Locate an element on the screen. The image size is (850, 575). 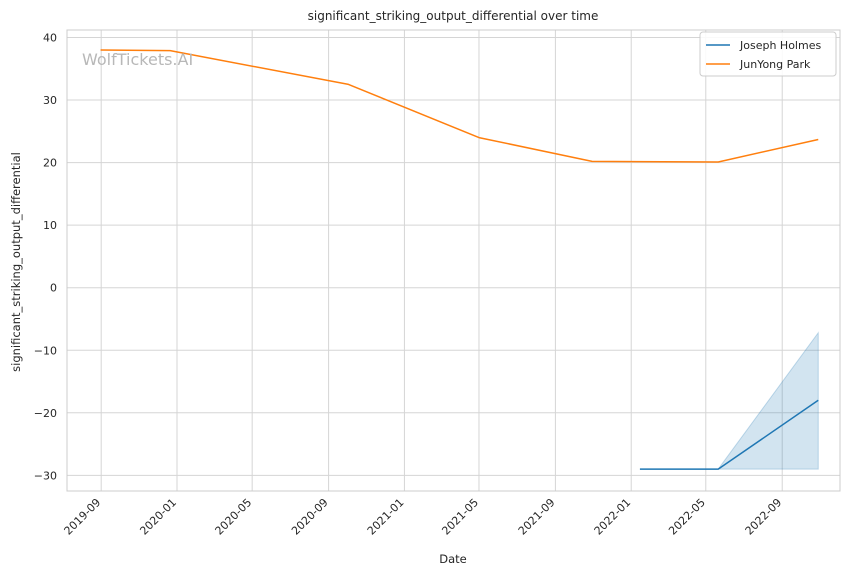
x-tick-label: 2022-01 is located at coordinates (613, 517).